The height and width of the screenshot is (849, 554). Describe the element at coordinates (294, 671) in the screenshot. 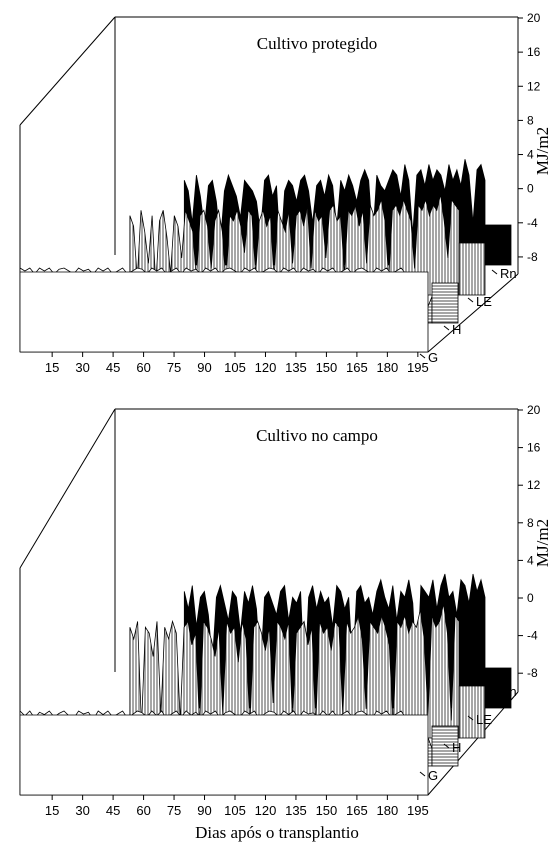

I see `series-le-ribbon` at that location.